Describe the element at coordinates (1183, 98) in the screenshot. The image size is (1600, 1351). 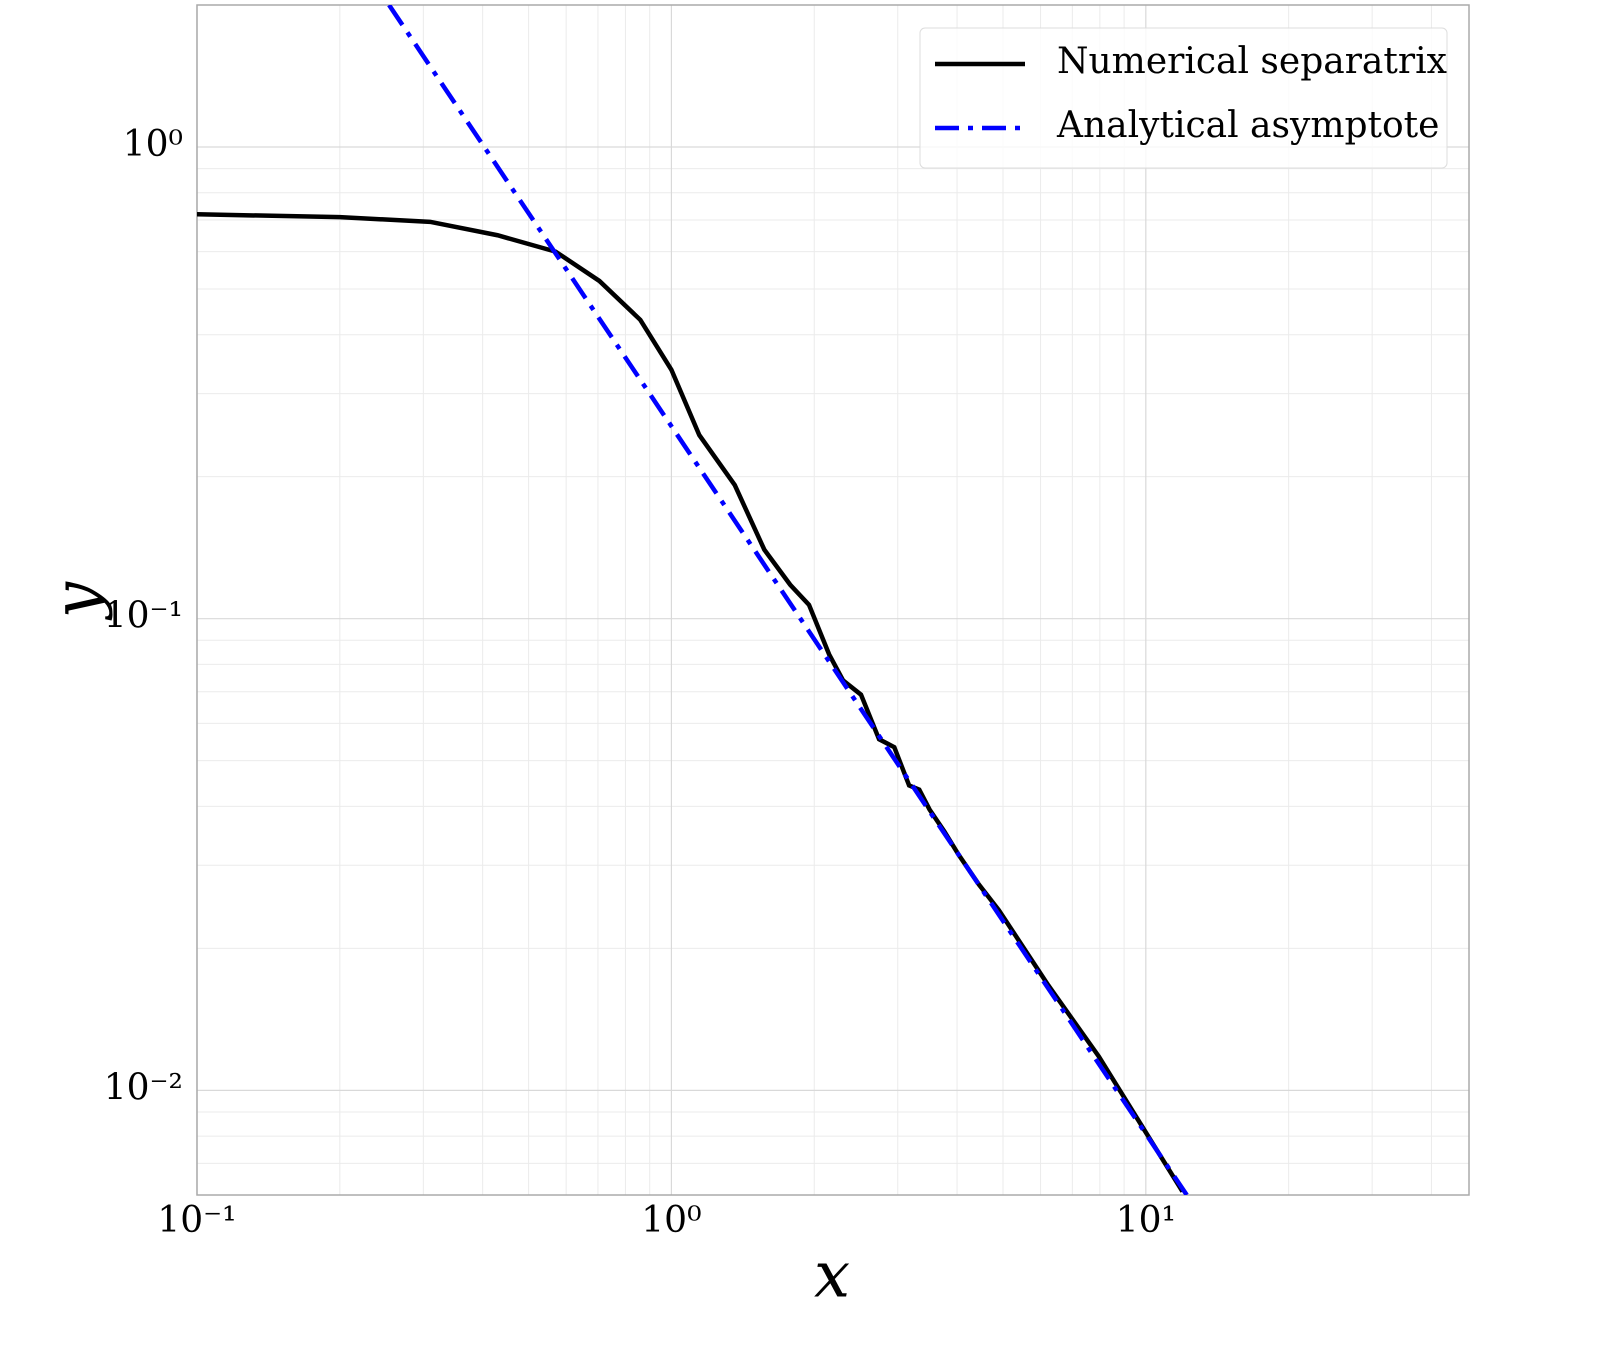
I see `legend-box` at that location.